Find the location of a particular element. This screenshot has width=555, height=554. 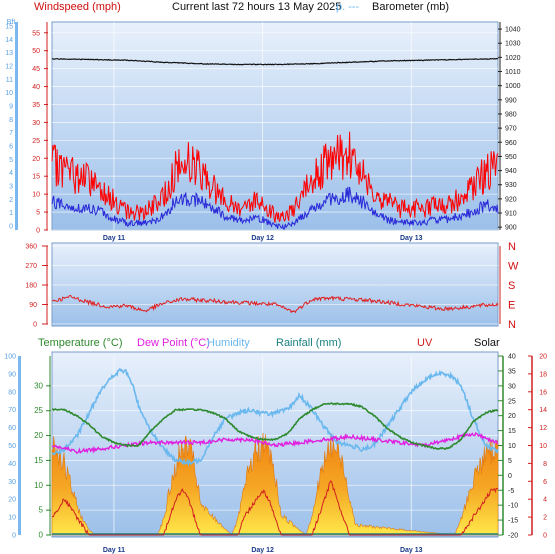

left-temperature-tick-label: 25 is located at coordinates (38, 410).